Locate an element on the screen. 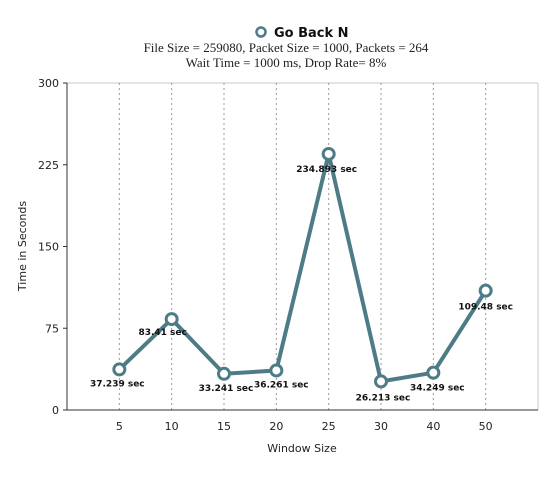 The image size is (557, 500). y-tick-label: 75 is located at coordinates (52, 328).